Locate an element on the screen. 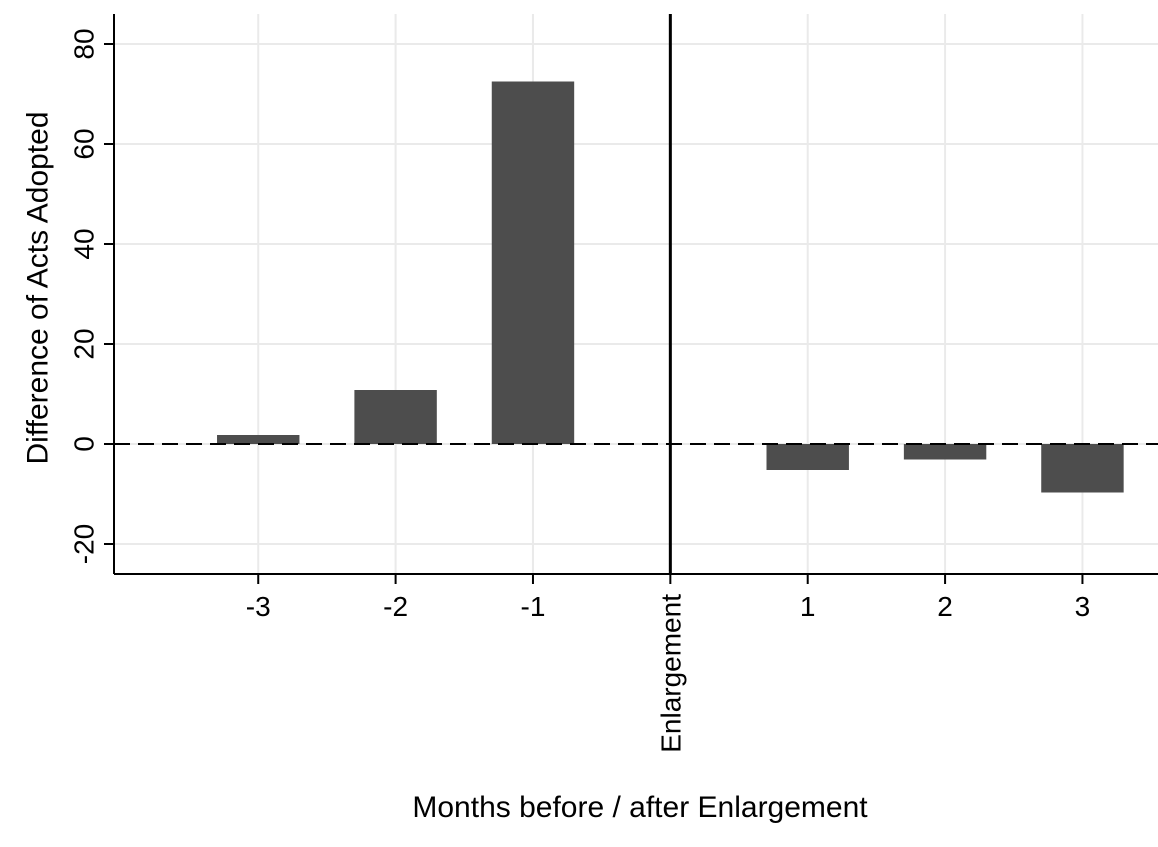 The height and width of the screenshot is (847, 1158). y-tick-label: -20 is located at coordinates (84, 544).